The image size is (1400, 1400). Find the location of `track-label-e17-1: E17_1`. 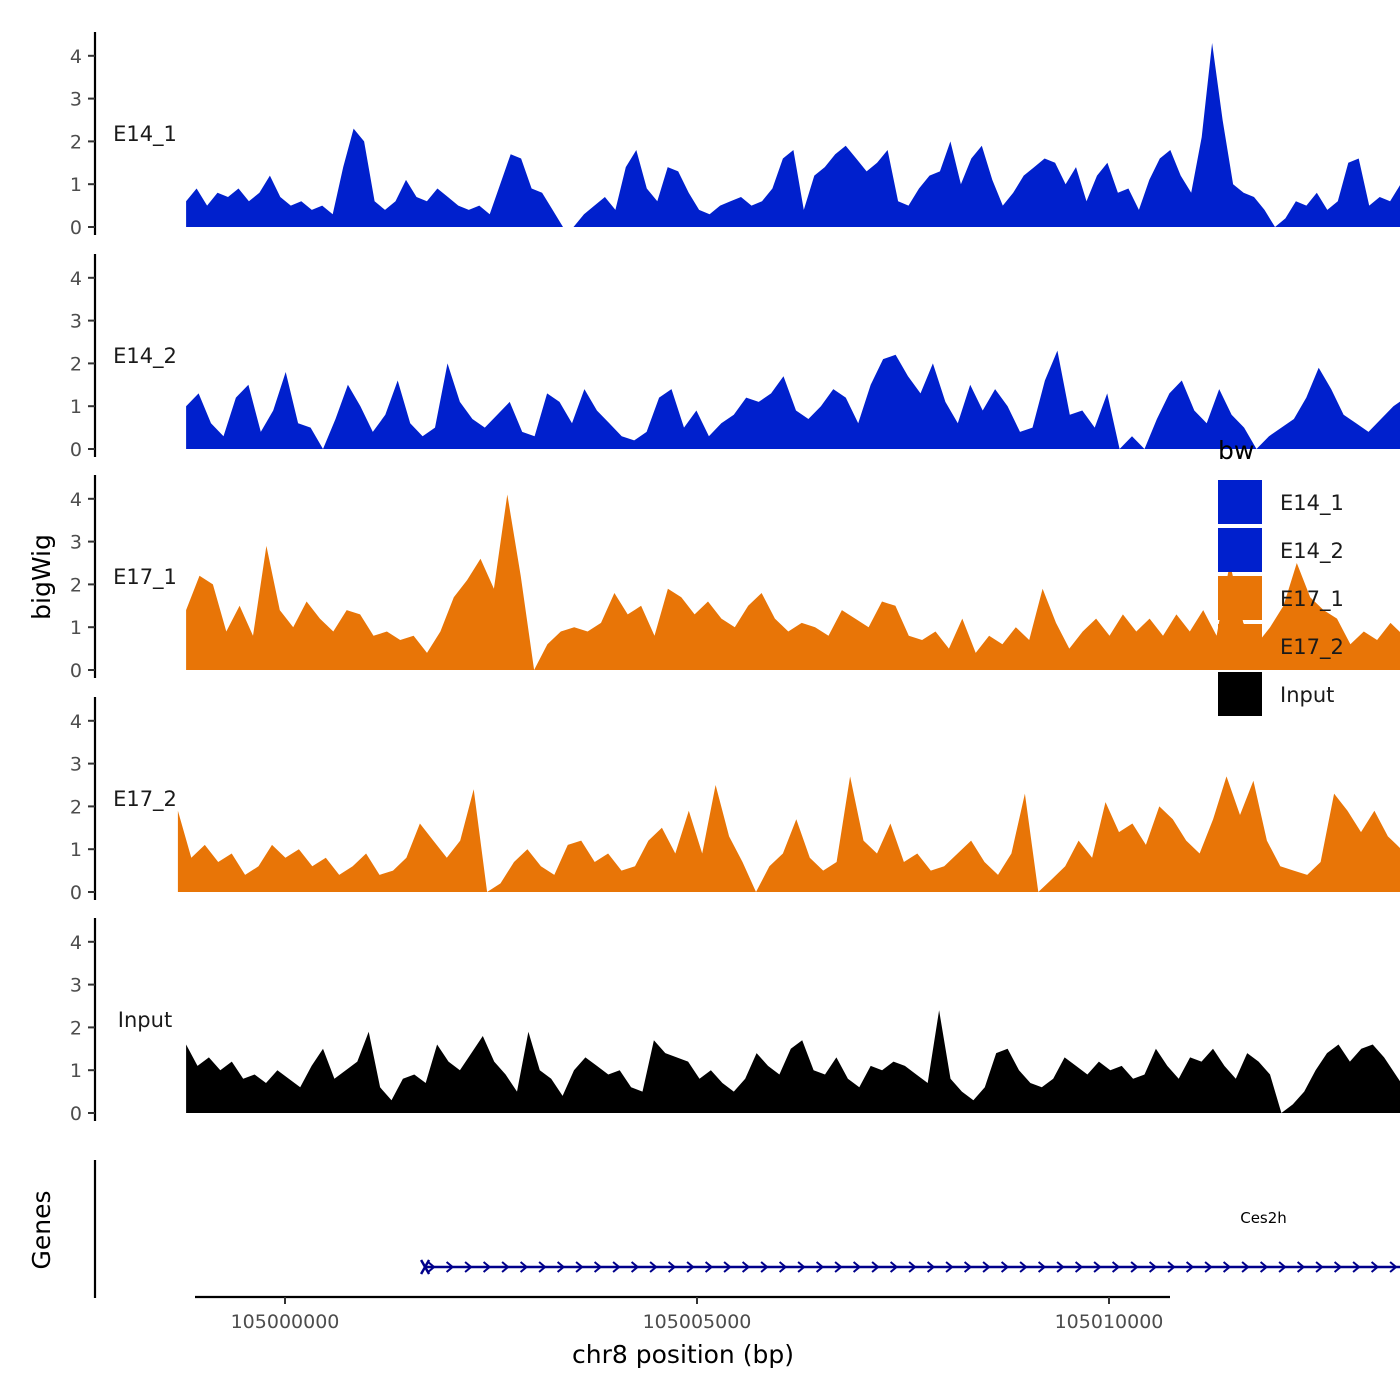

track-label-e17-1: E17_1 is located at coordinates (145, 577).